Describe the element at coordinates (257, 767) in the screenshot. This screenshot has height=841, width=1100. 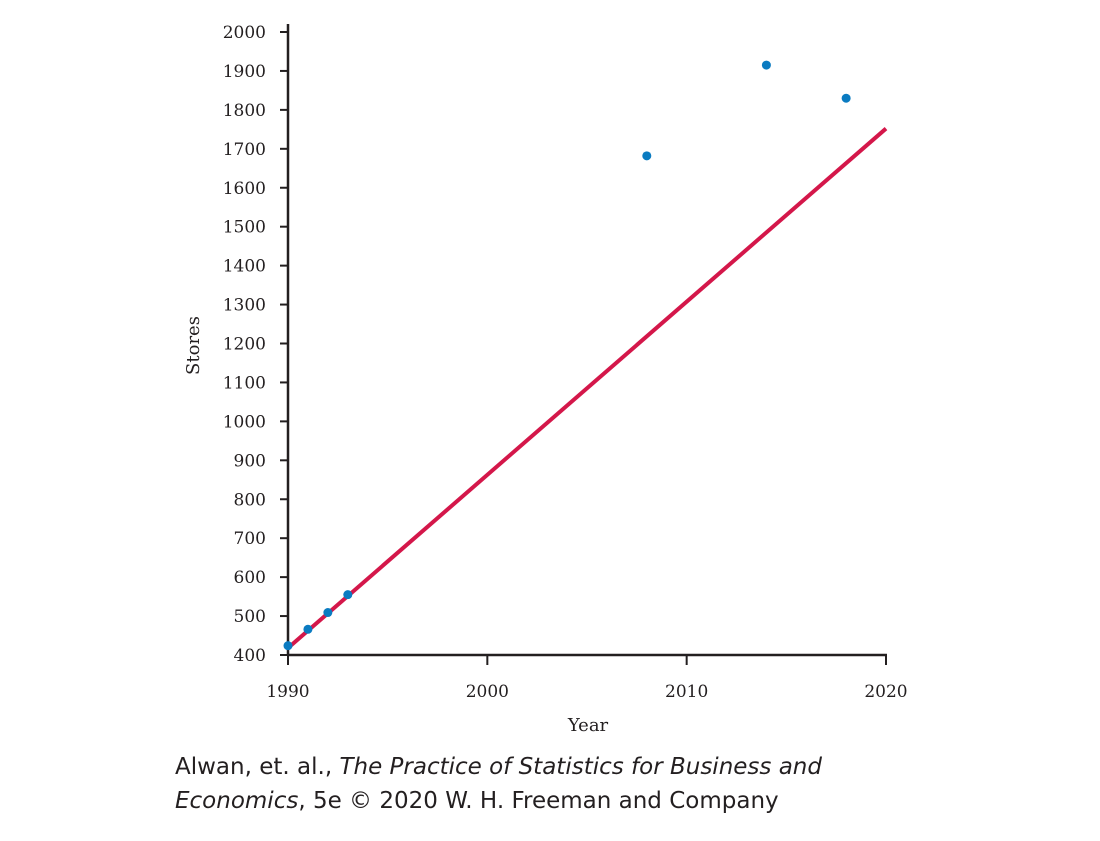
I see `credit-authors: Alwan, et. al.,` at that location.